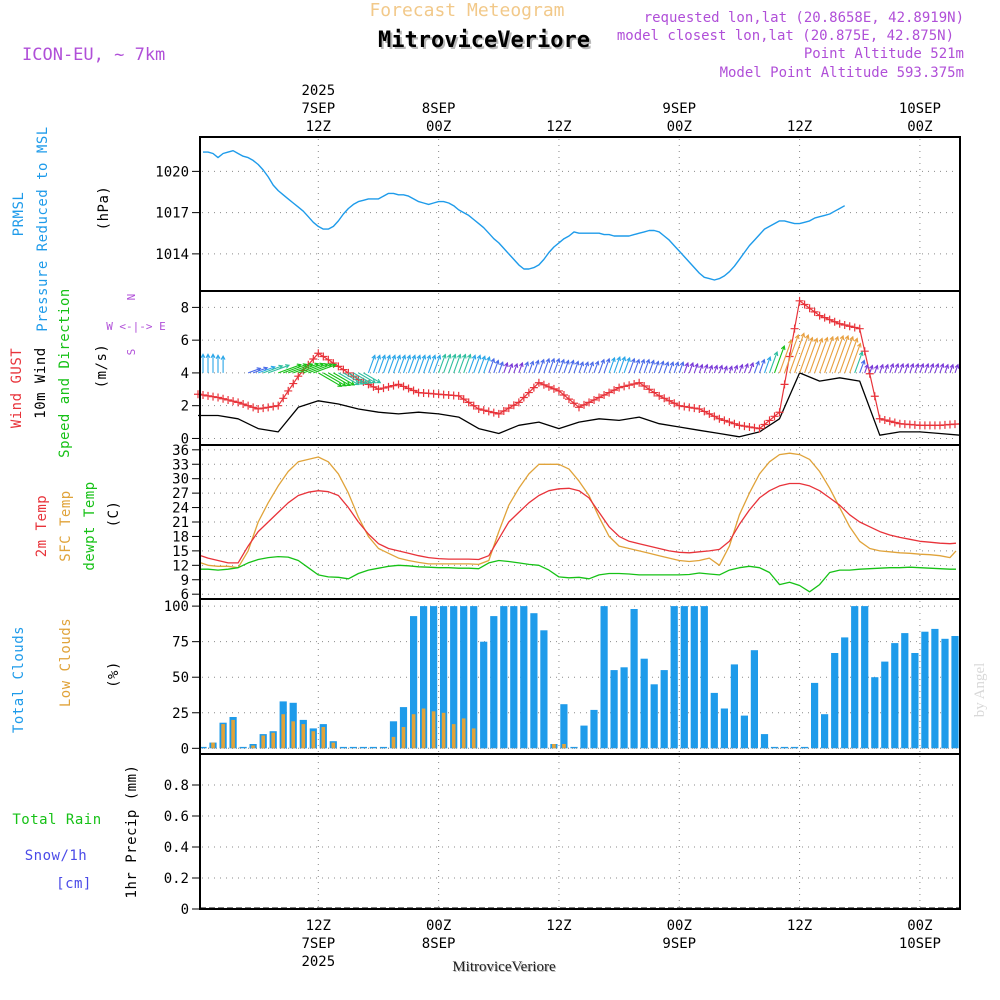  I want to click on pressure-axis-label-secondary: Pressure Reduced to MSL, so click(43, 228).